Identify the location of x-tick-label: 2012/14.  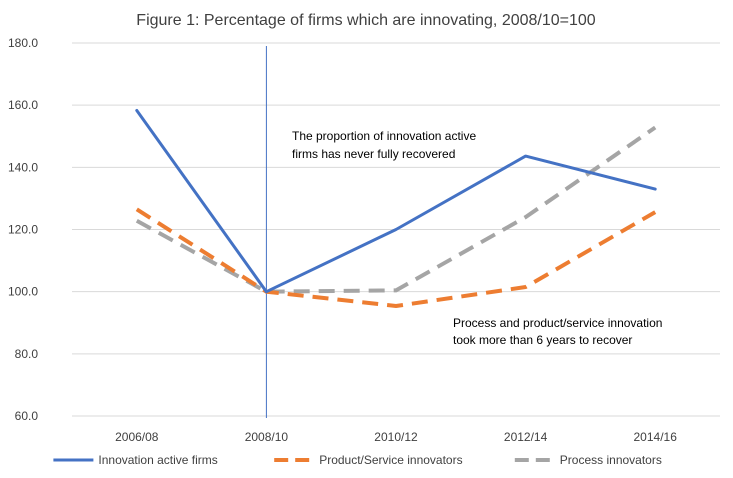
(526, 437).